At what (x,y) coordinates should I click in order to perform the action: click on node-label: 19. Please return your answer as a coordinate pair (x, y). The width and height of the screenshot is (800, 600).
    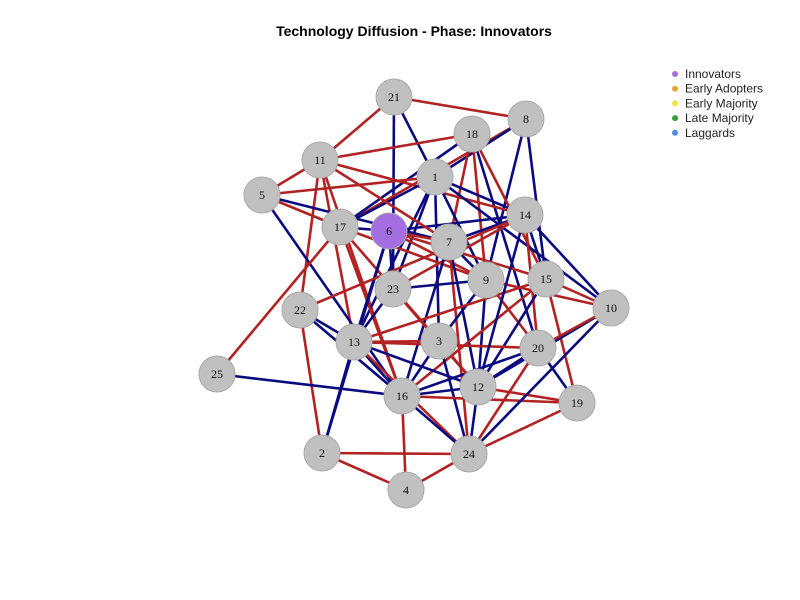
    Looking at the image, I should click on (577, 403).